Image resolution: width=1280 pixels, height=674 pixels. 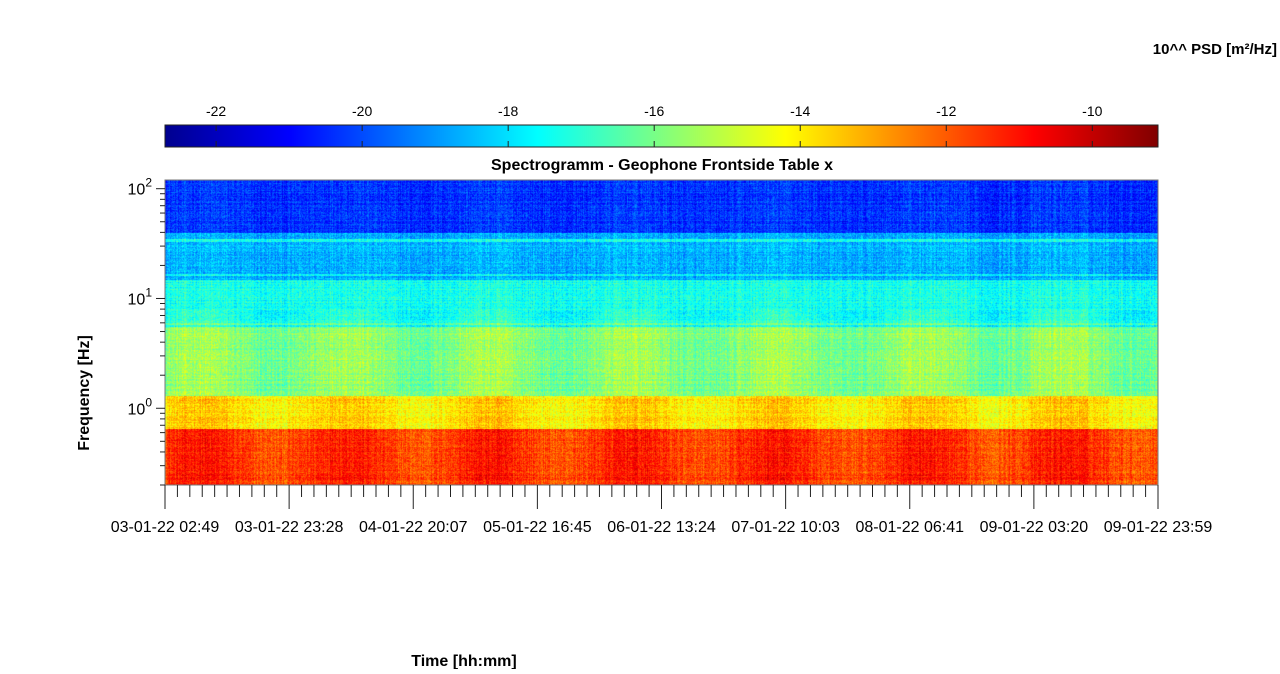 I want to click on y-tick-exponent: 1, so click(x=148, y=292).